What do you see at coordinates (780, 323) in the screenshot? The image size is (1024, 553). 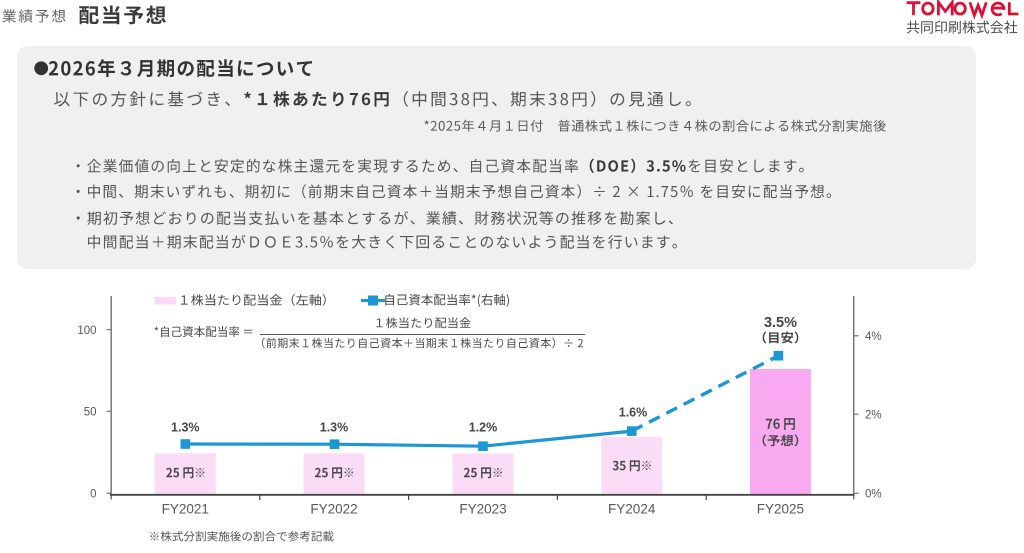 I see `svg-text: 3.5%` at bounding box center [780, 323].